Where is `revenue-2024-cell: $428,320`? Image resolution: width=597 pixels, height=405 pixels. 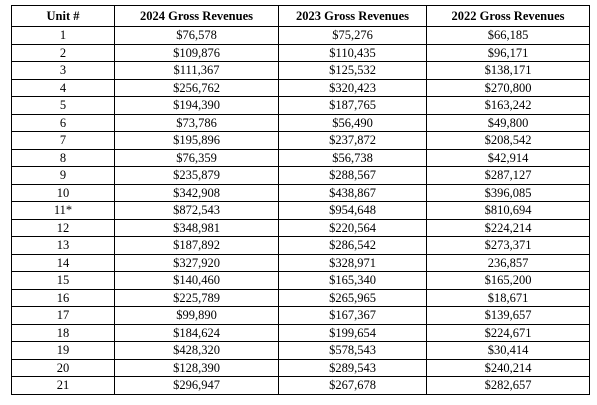 revenue-2024-cell: $428,320 is located at coordinates (196, 350).